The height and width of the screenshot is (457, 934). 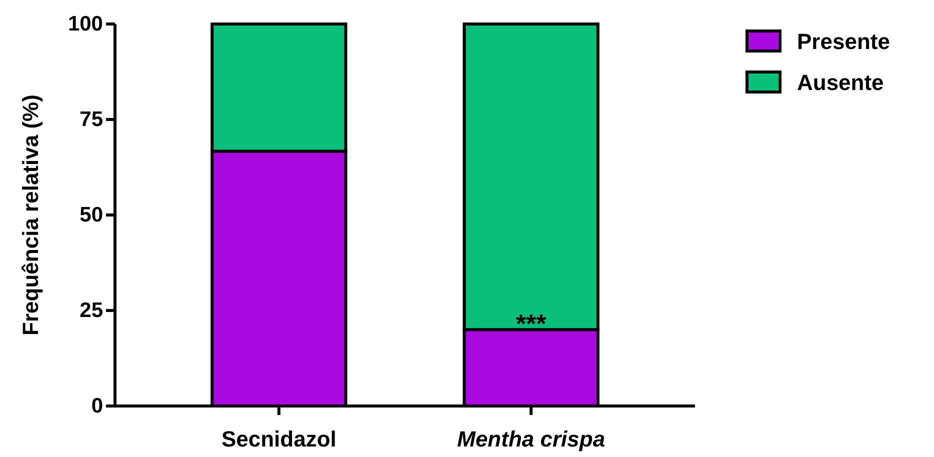 What do you see at coordinates (531, 439) in the screenshot?
I see `x-tick-label: Mentha crispa` at bounding box center [531, 439].